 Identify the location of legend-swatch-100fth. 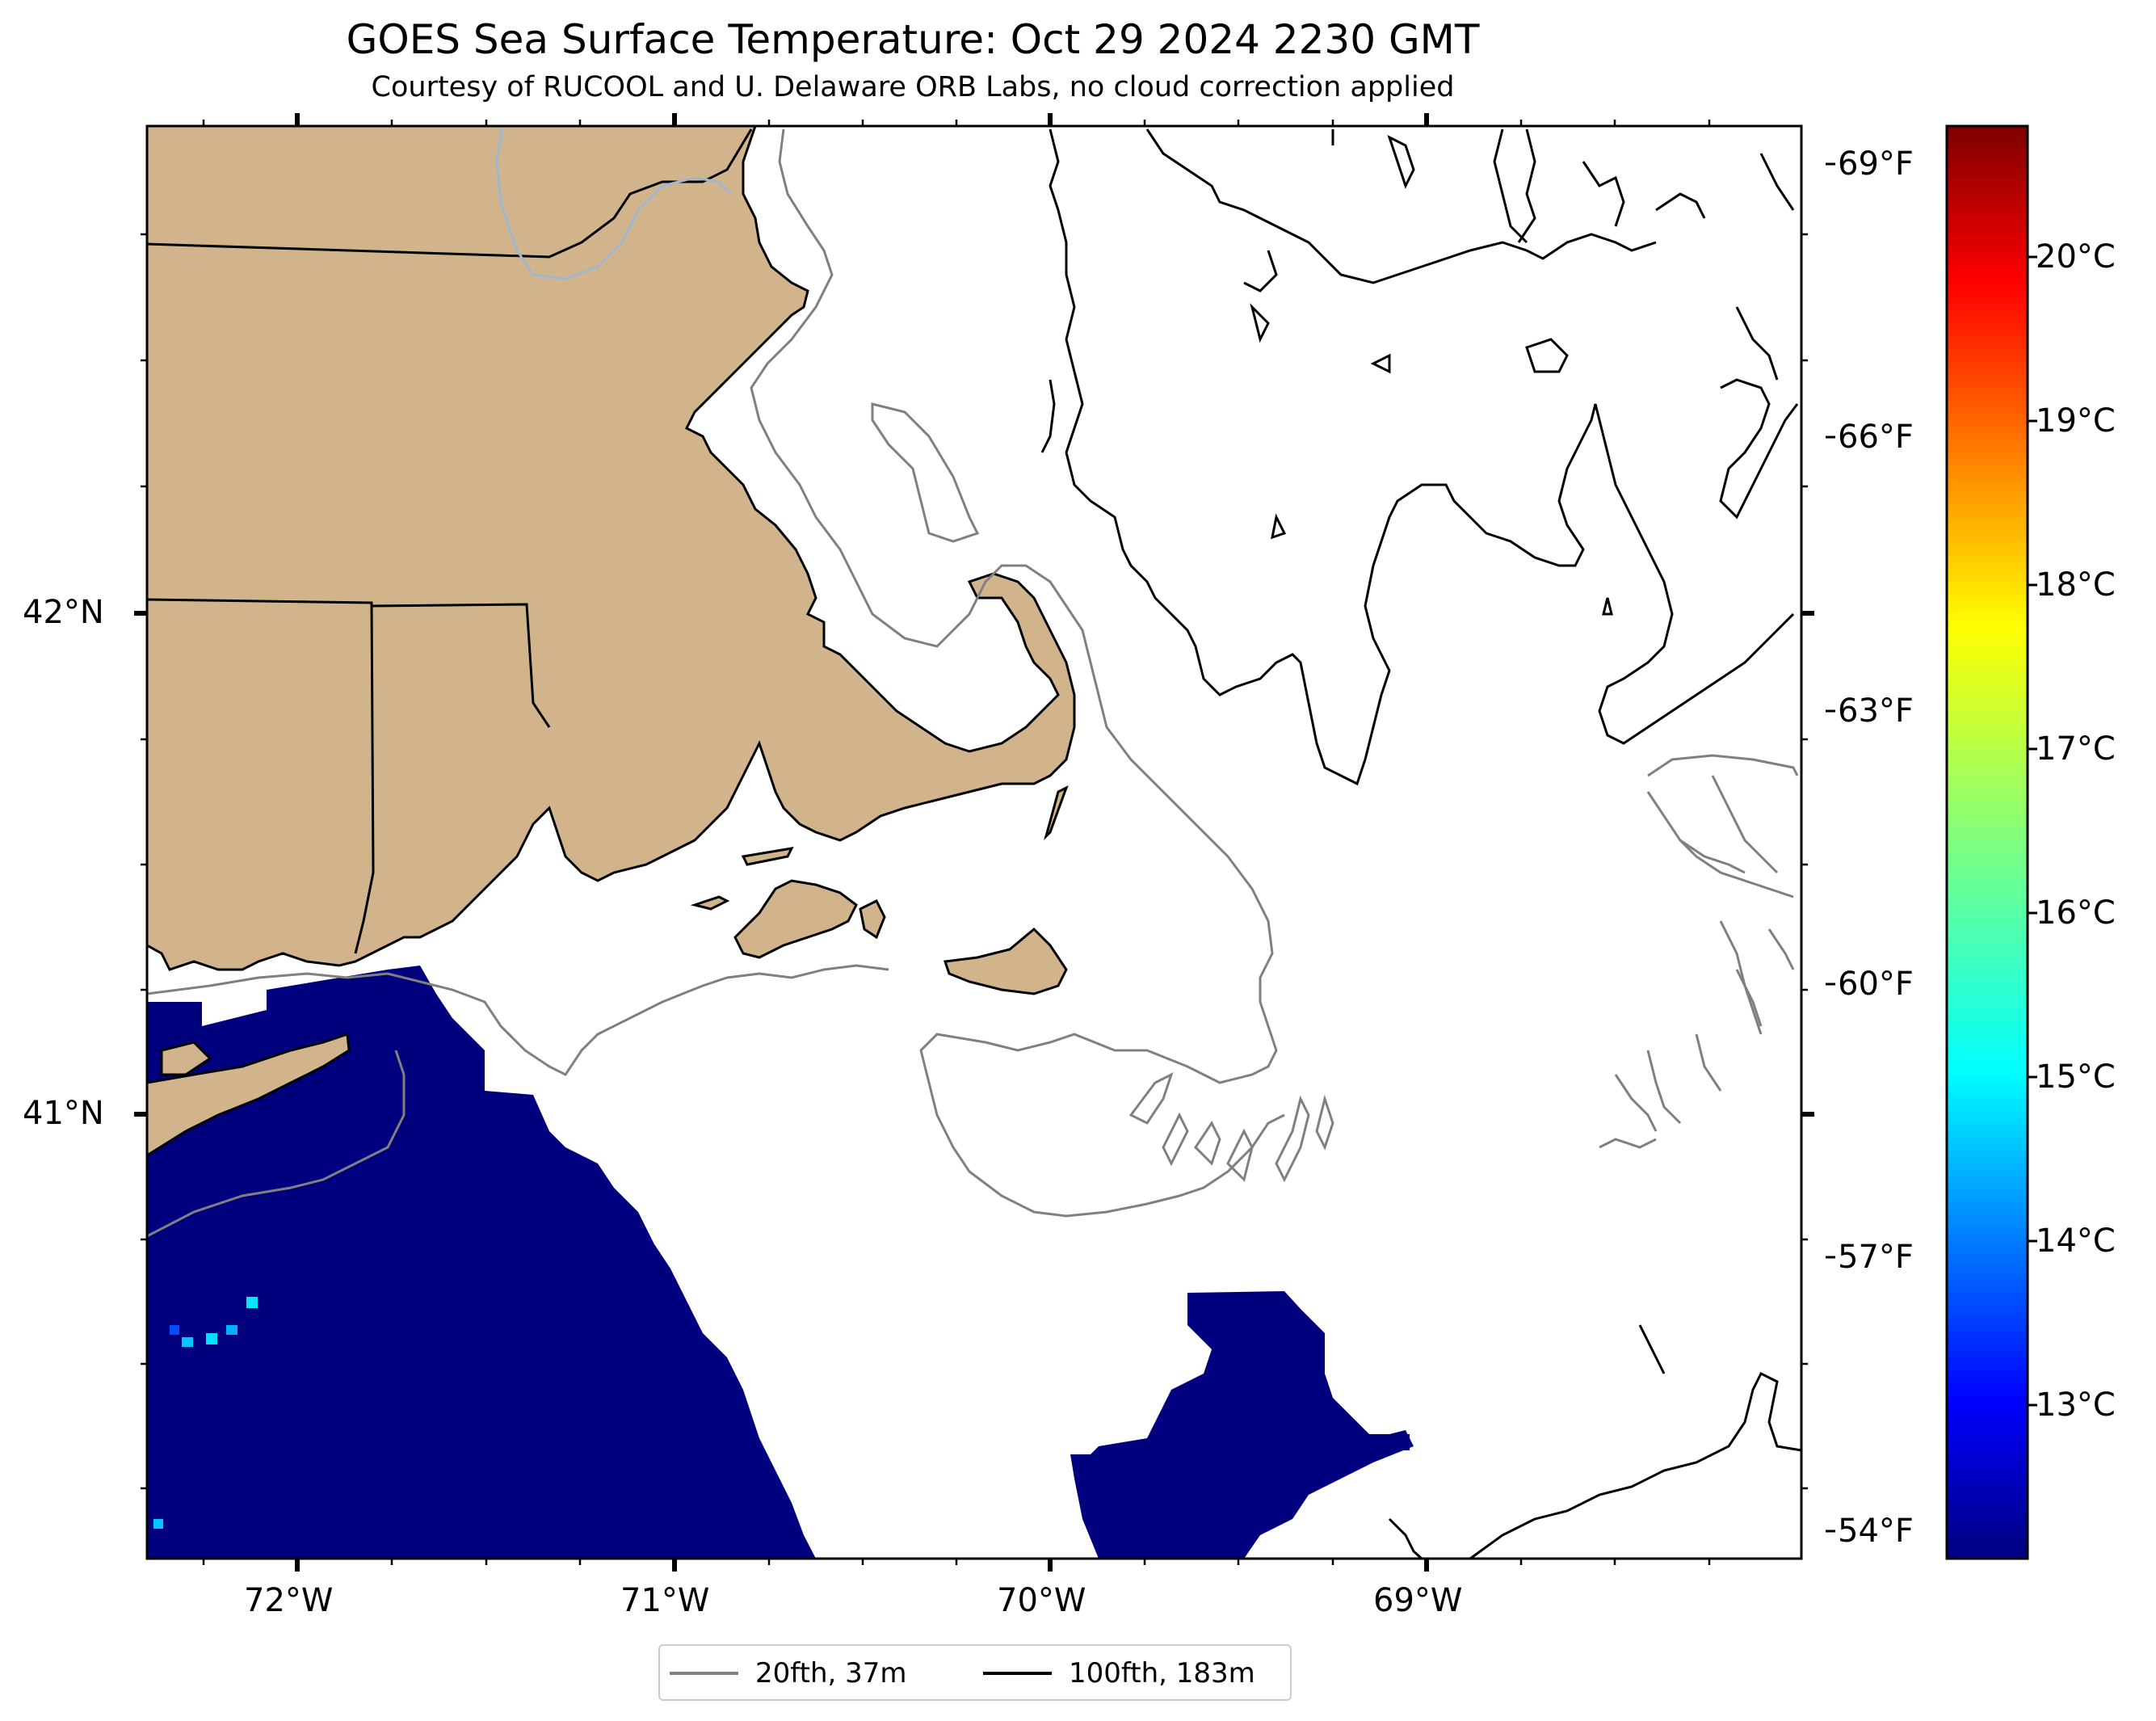
(1017, 1673).